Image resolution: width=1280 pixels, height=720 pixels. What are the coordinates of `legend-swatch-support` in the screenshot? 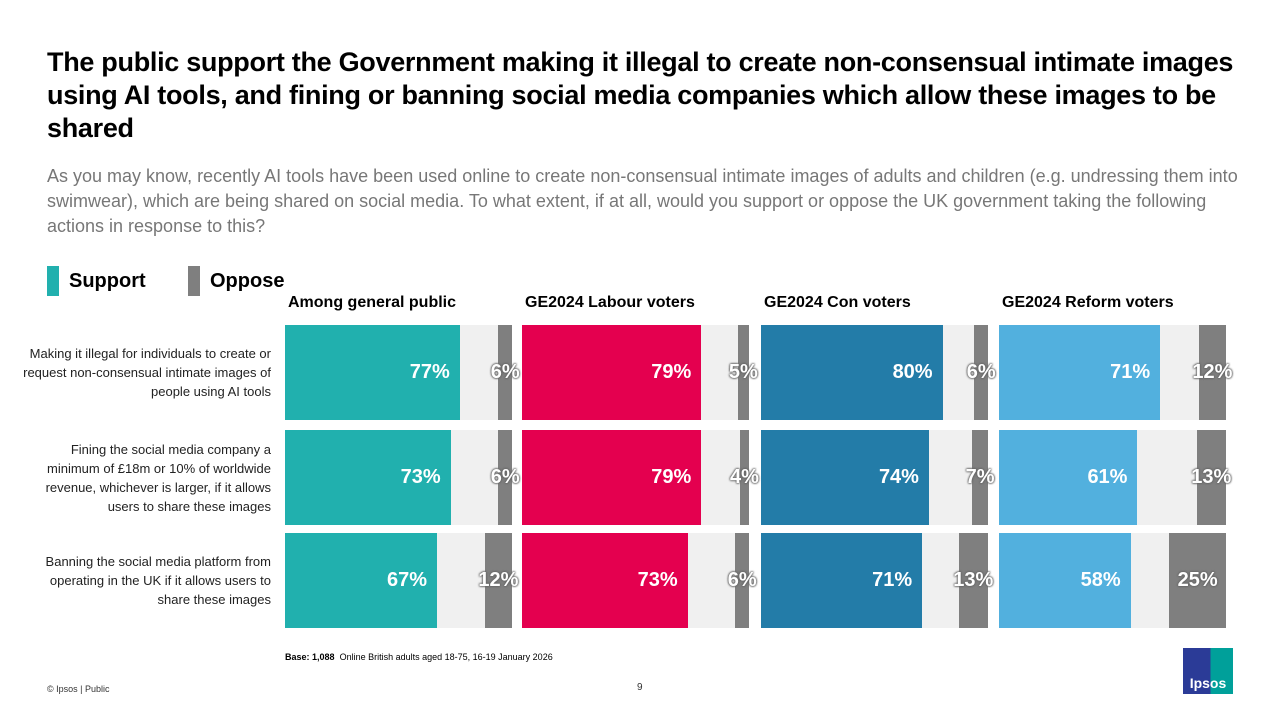 It's located at (53, 281).